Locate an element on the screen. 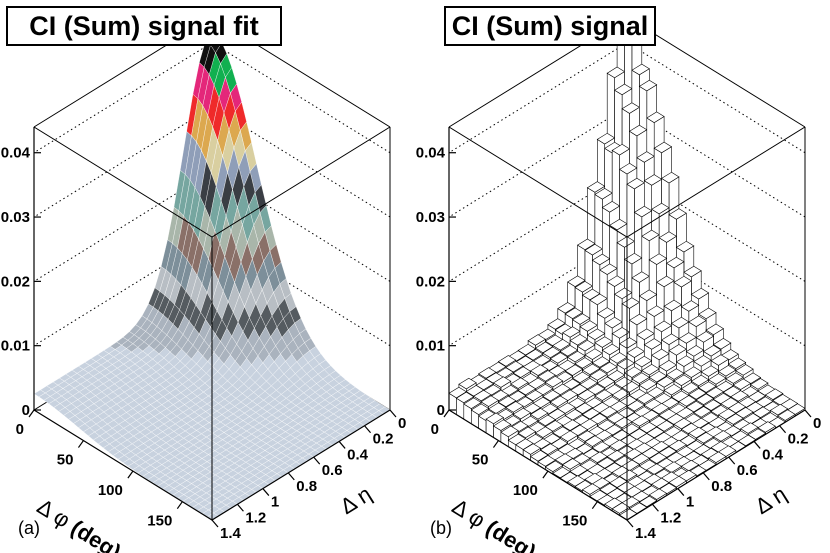 The width and height of the screenshot is (830, 553). panel-label-b: (b) is located at coordinates (441, 528).